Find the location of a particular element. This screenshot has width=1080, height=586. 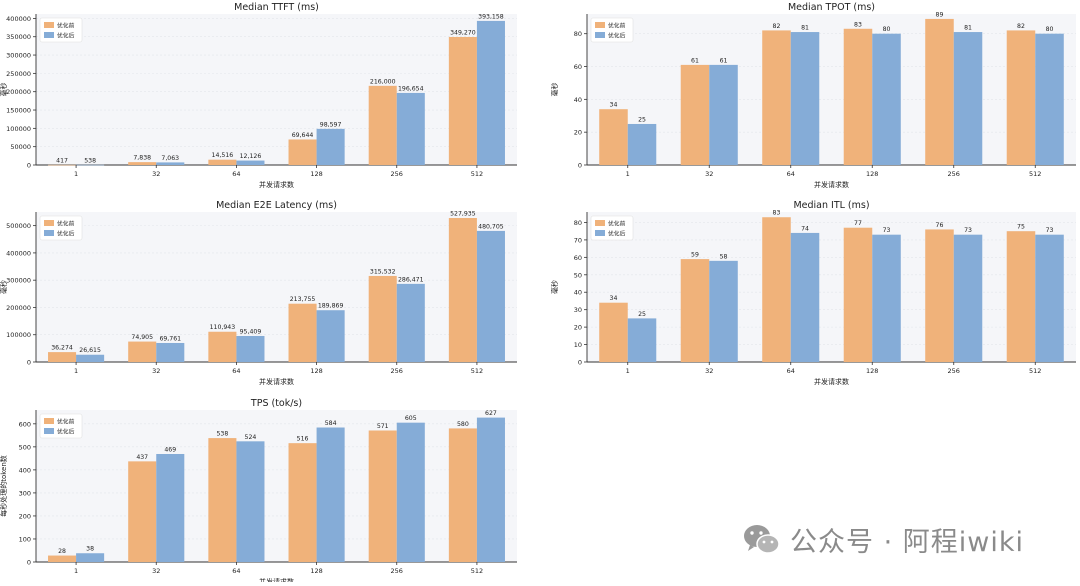

bar-value-label: 480,705 is located at coordinates (491, 226).